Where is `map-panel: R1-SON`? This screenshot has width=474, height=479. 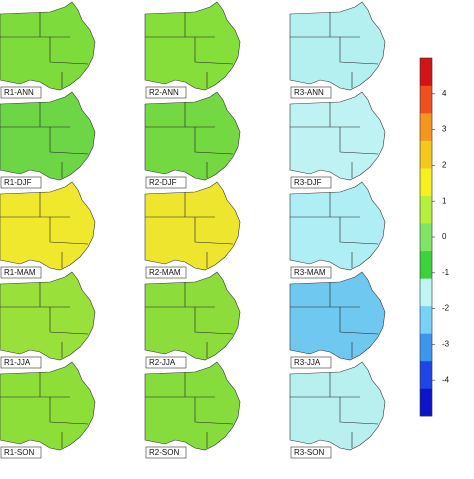
map-panel: R1-SON is located at coordinates (48, 410).